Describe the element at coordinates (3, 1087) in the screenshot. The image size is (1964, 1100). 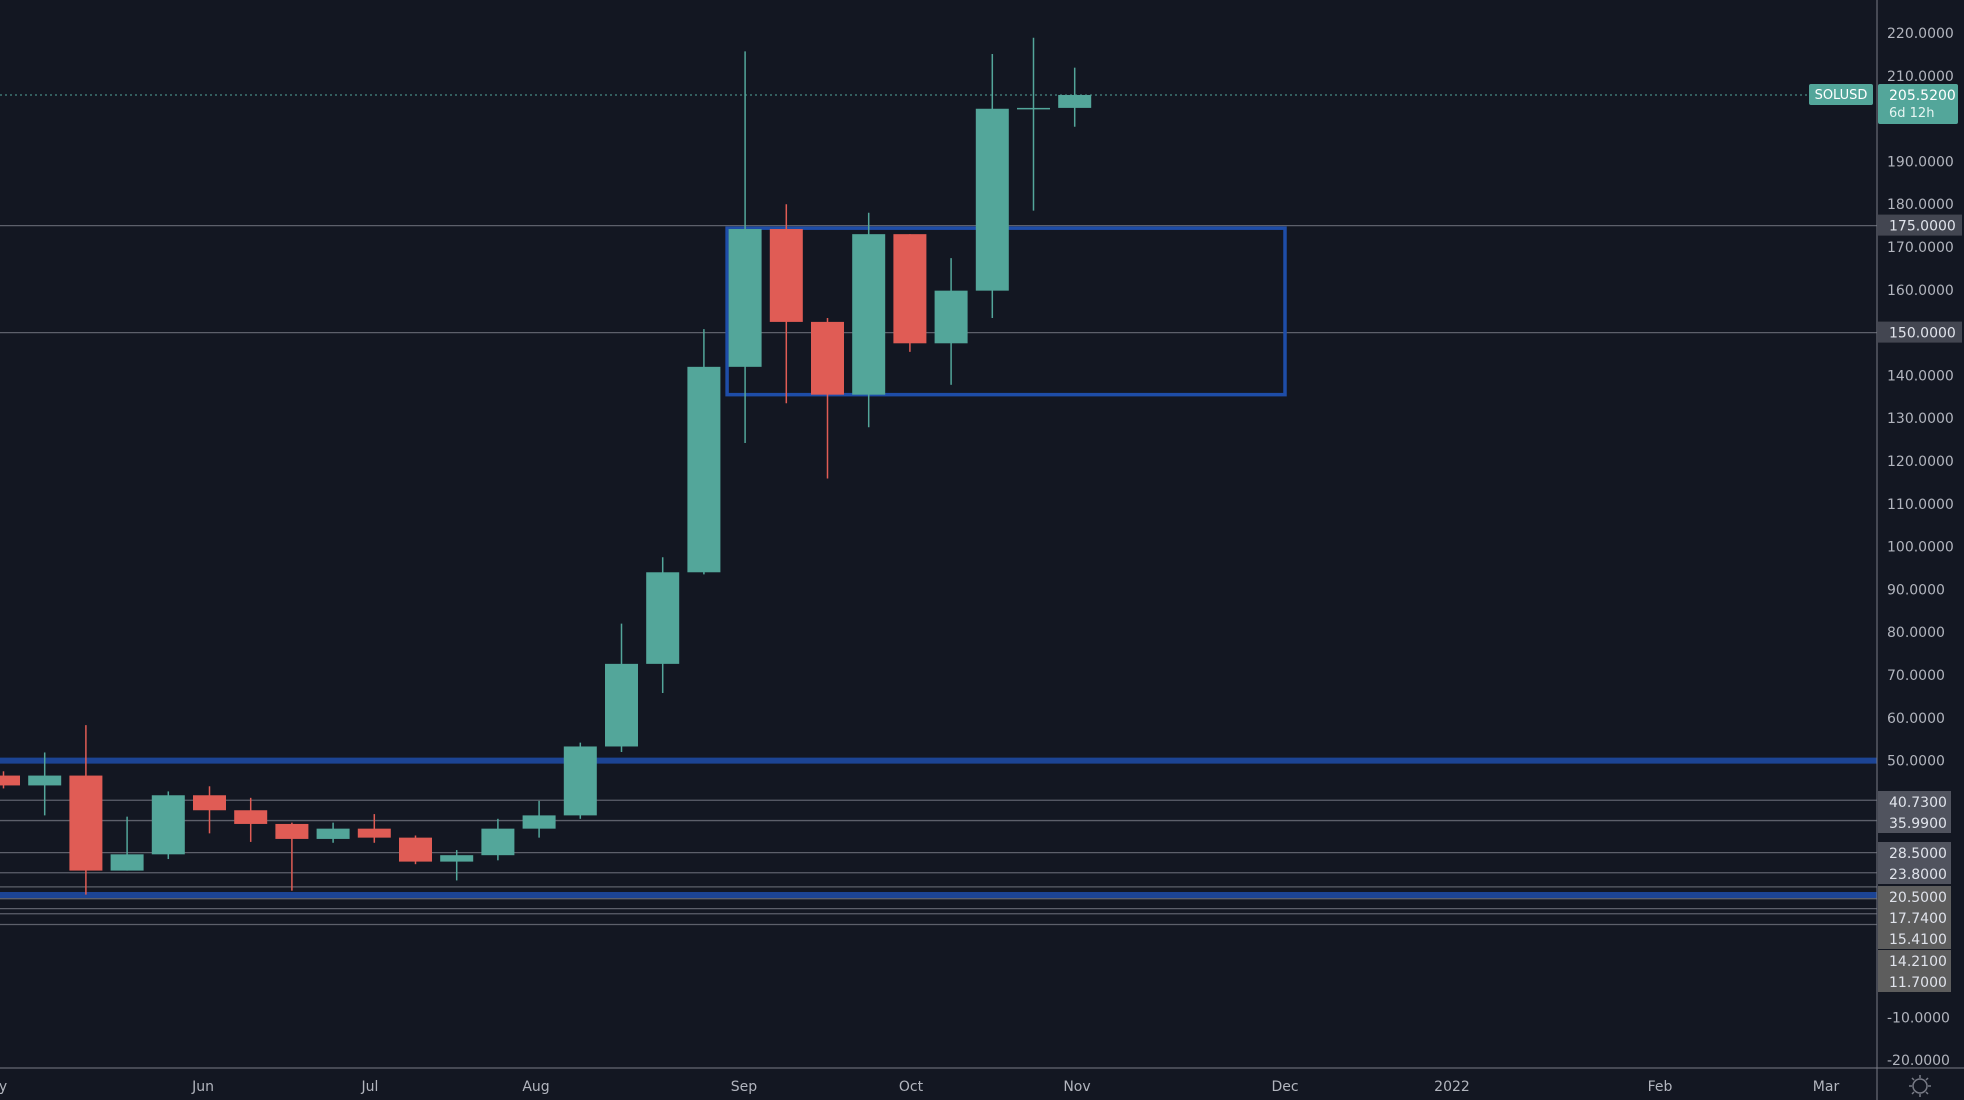
I see `x-tick-label: y` at that location.